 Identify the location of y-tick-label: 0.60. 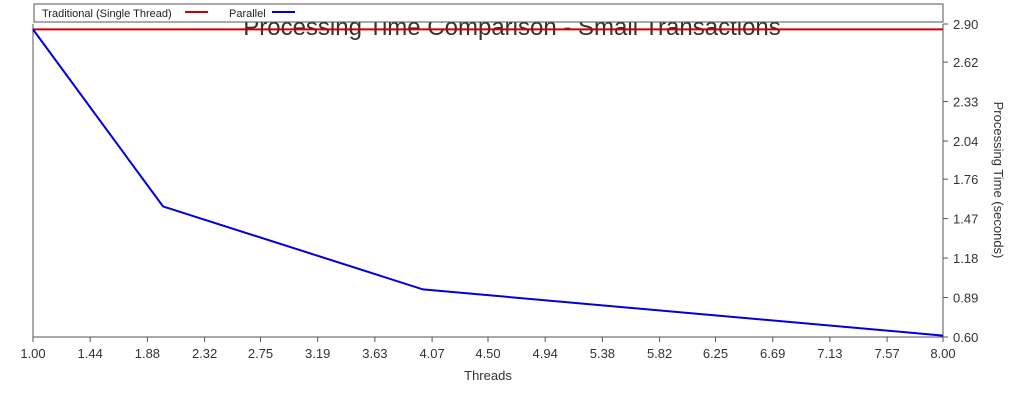
(965, 337).